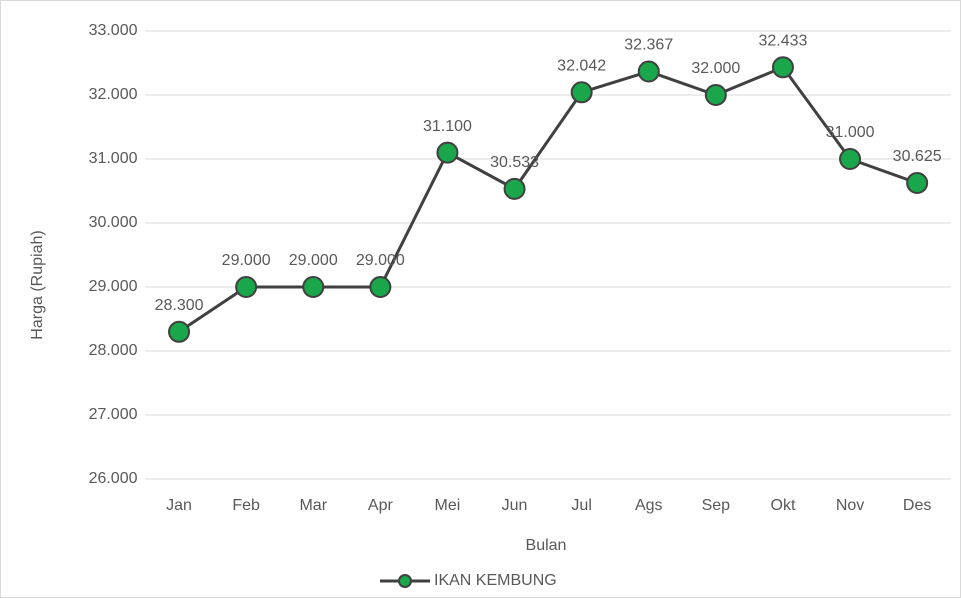  I want to click on y-tick-label: 30.000, so click(113, 222).